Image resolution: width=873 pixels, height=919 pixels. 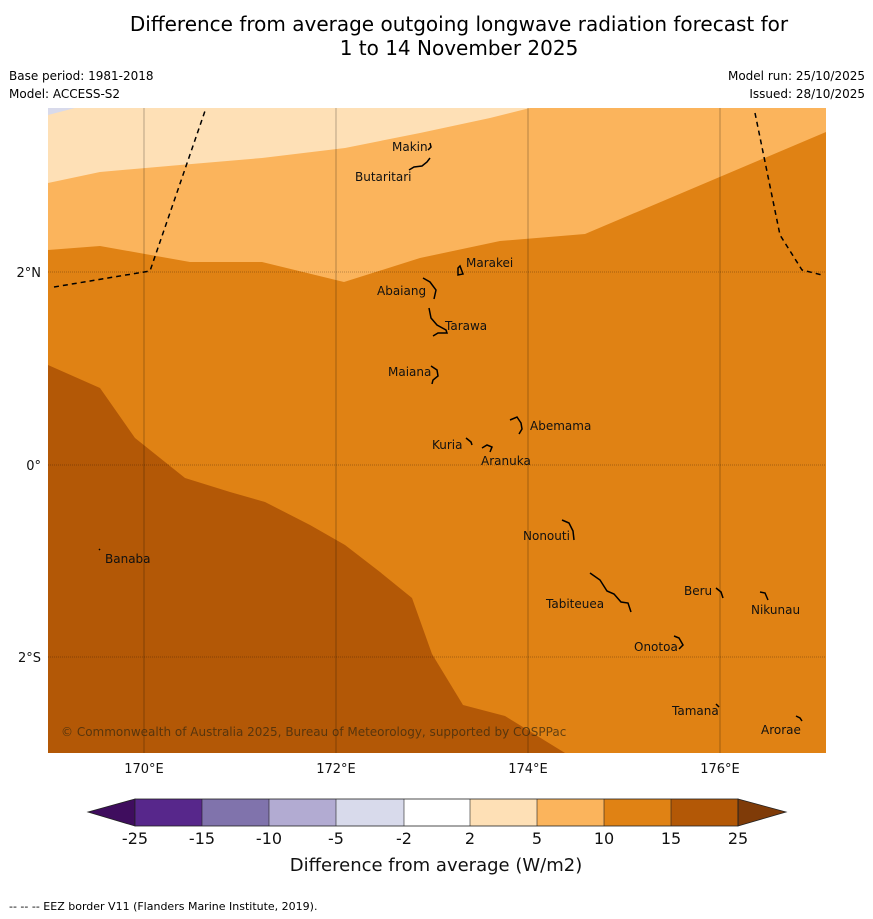 What do you see at coordinates (429, 146) in the screenshot?
I see `island-makin` at bounding box center [429, 146].